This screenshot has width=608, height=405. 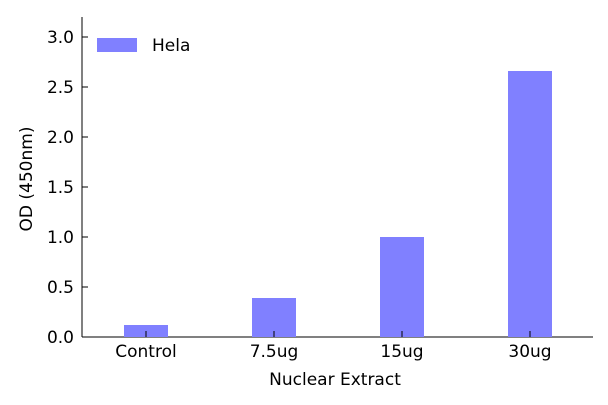 I want to click on y-tick-label: 0.5, so click(x=60, y=288).